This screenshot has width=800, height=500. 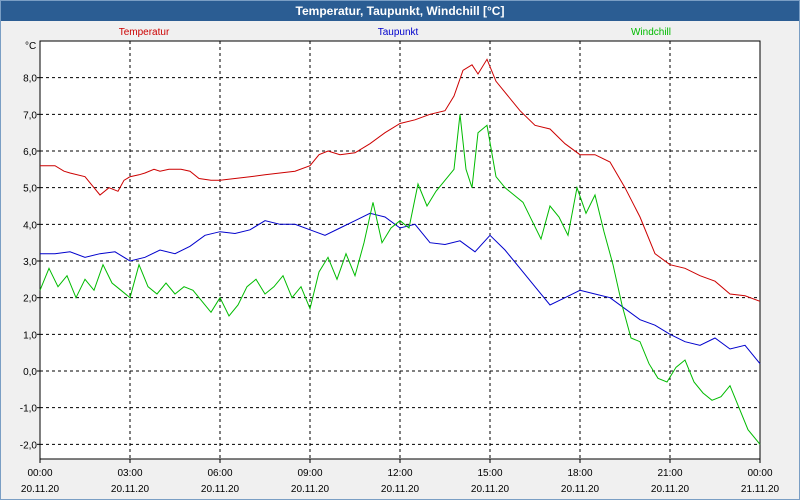 What do you see at coordinates (30, 372) in the screenshot?
I see `y-tick-label: 0,0` at bounding box center [30, 372].